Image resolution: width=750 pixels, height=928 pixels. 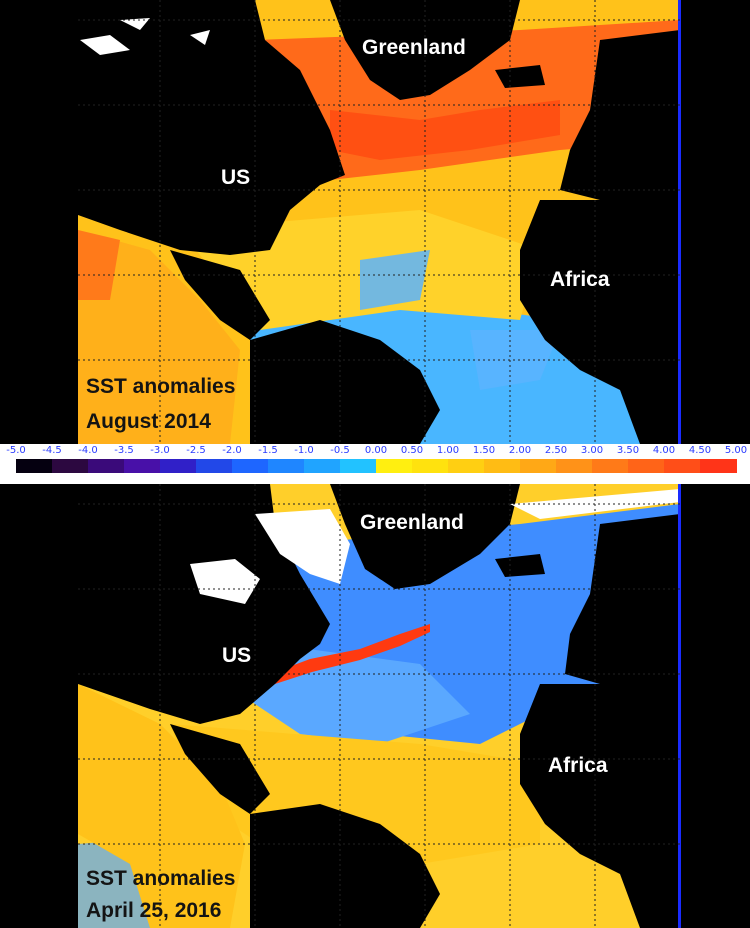 What do you see at coordinates (225, 581) in the screenshot?
I see `ice-labrador` at bounding box center [225, 581].